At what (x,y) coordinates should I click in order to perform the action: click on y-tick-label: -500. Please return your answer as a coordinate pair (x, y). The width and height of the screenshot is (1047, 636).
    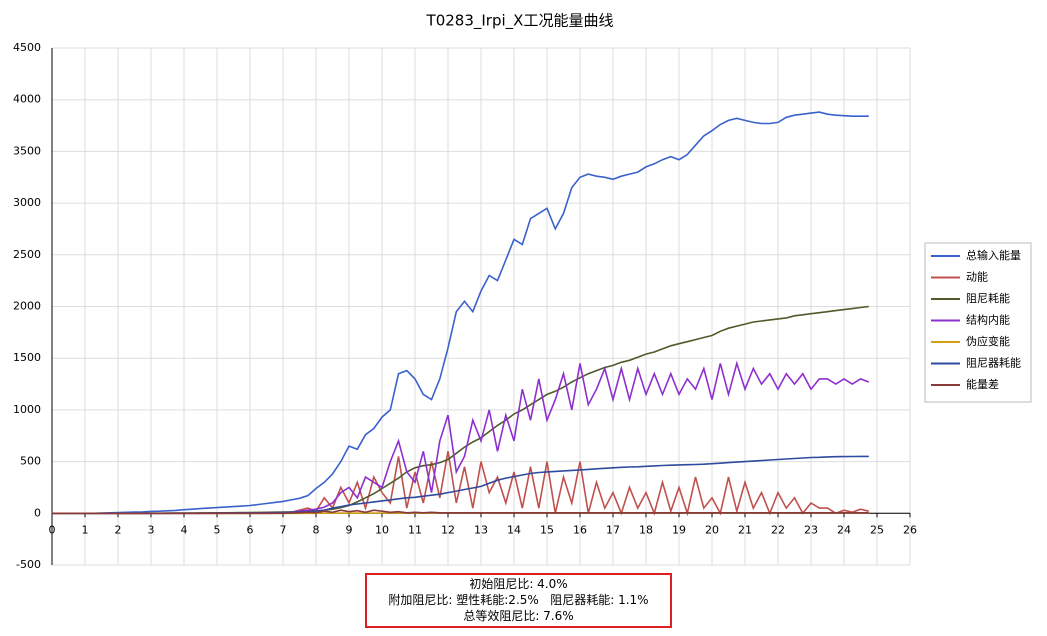
    Looking at the image, I should click on (28, 564).